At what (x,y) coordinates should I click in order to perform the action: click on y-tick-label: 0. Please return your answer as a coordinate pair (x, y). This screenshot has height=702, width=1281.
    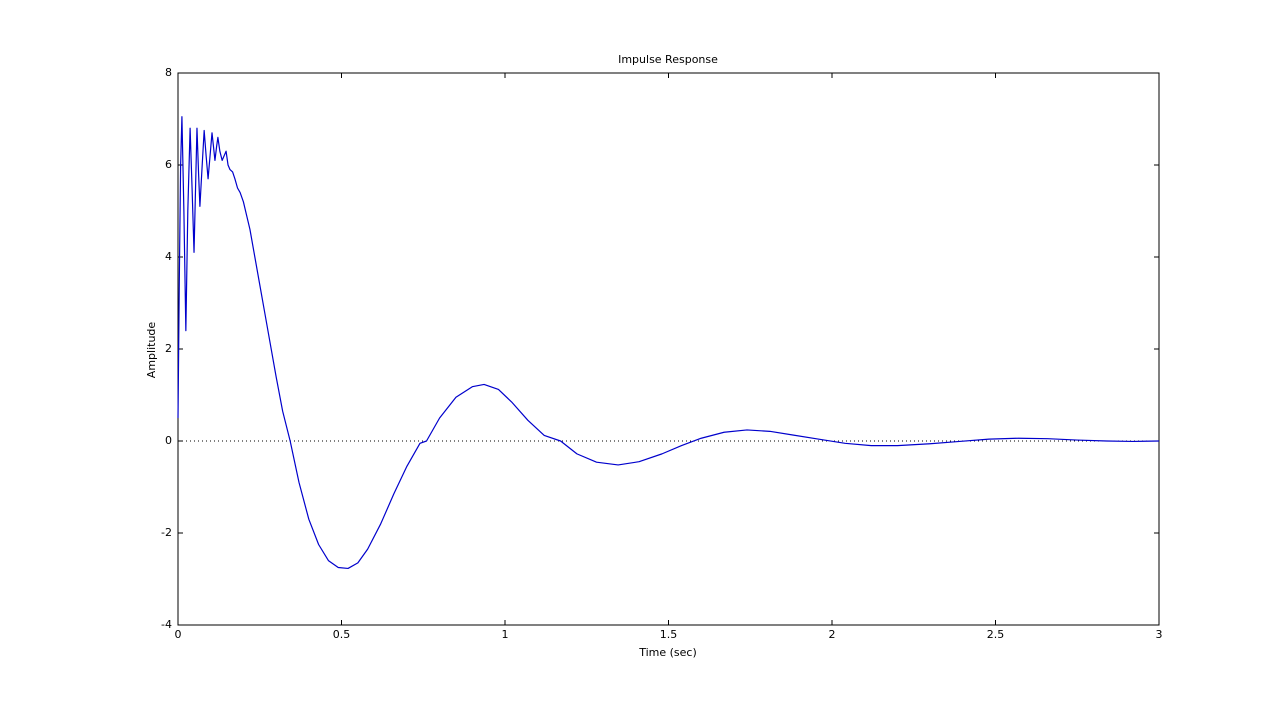
    Looking at the image, I should click on (168, 440).